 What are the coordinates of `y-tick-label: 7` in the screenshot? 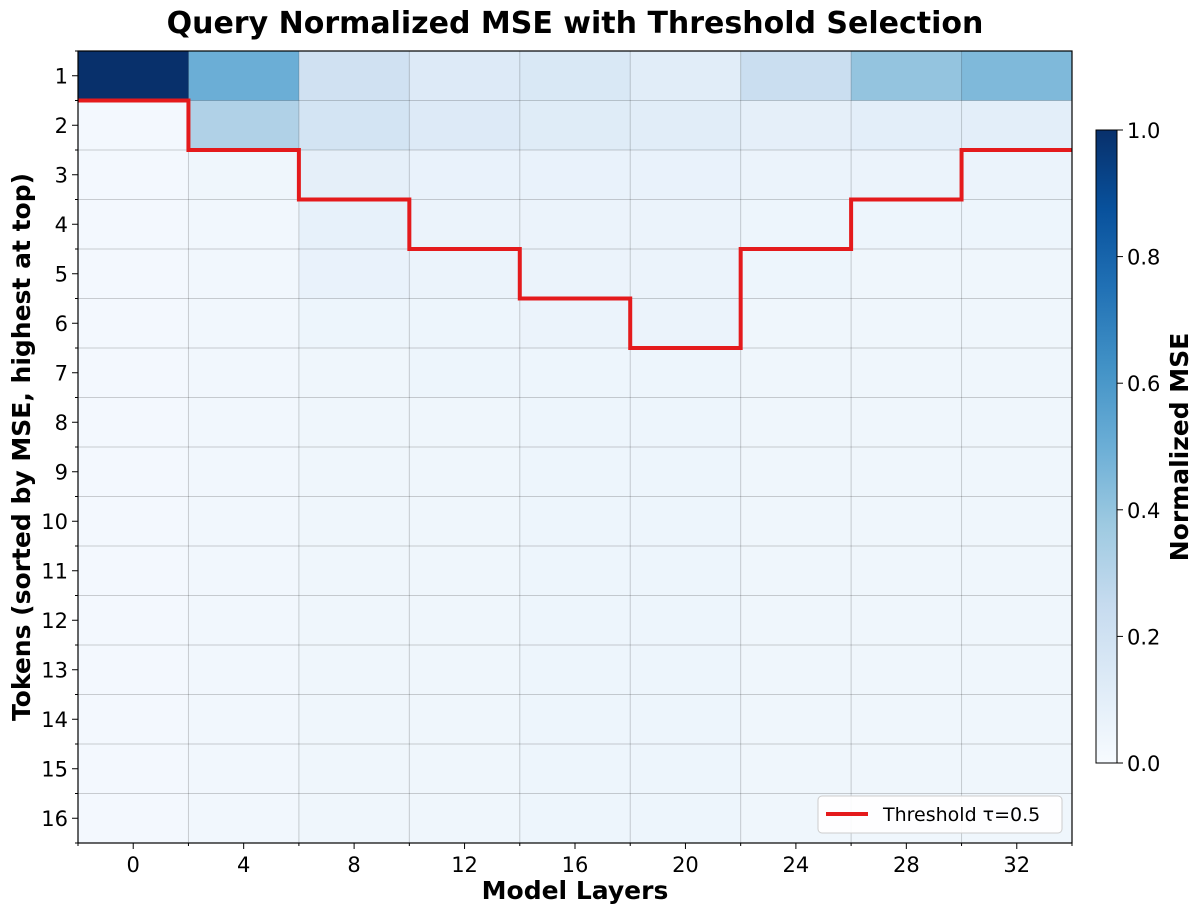 It's located at (61, 373).